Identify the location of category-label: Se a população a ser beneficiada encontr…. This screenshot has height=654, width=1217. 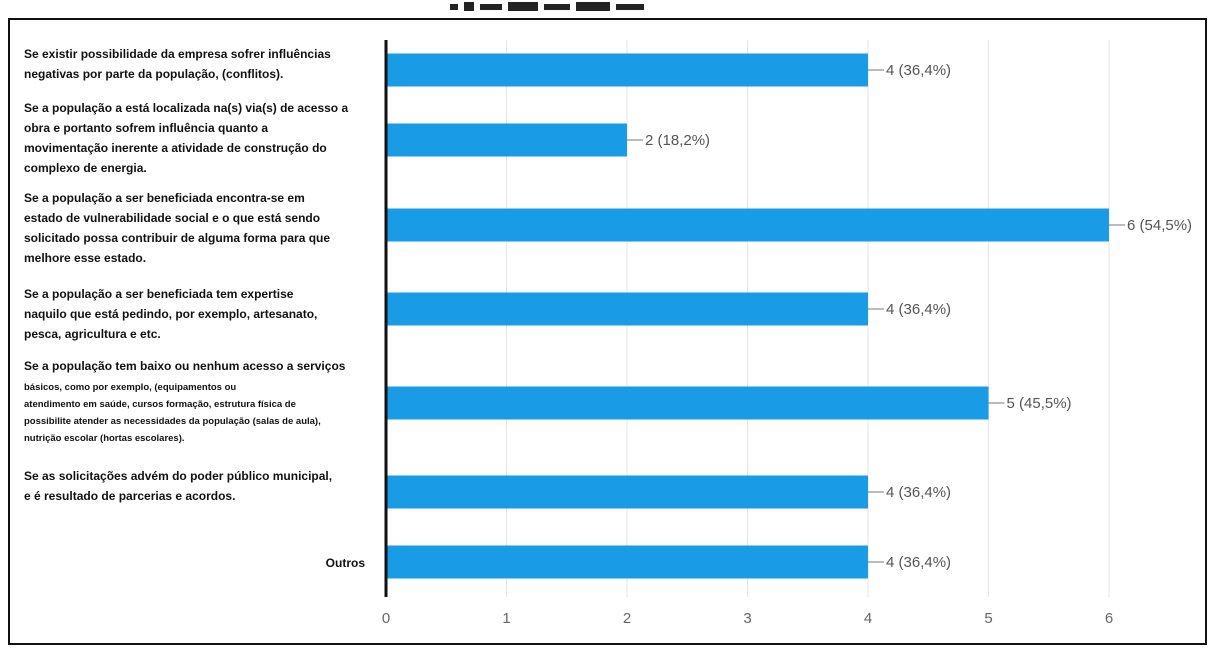
(164, 198).